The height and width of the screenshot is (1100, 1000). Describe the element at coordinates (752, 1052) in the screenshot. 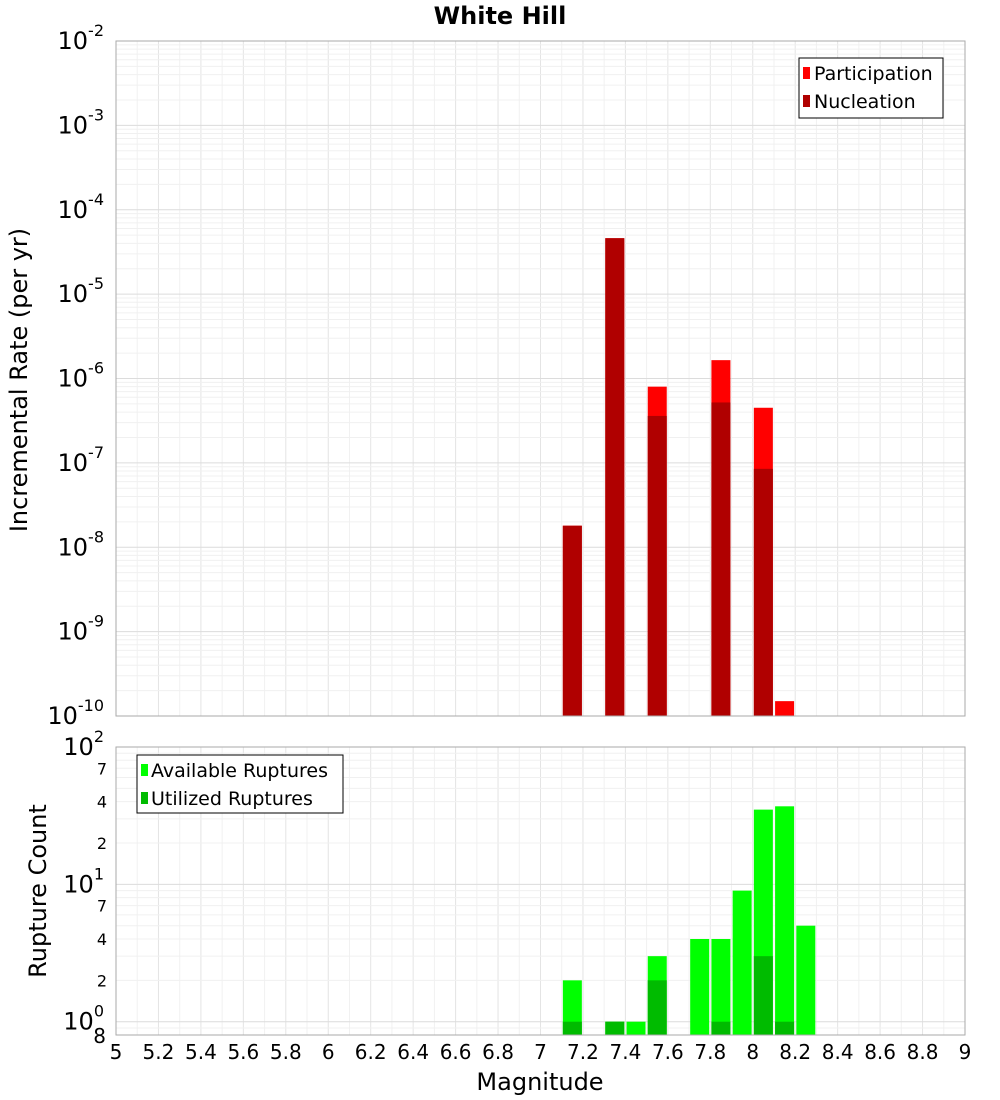

I see `x-tick-label: 8` at that location.